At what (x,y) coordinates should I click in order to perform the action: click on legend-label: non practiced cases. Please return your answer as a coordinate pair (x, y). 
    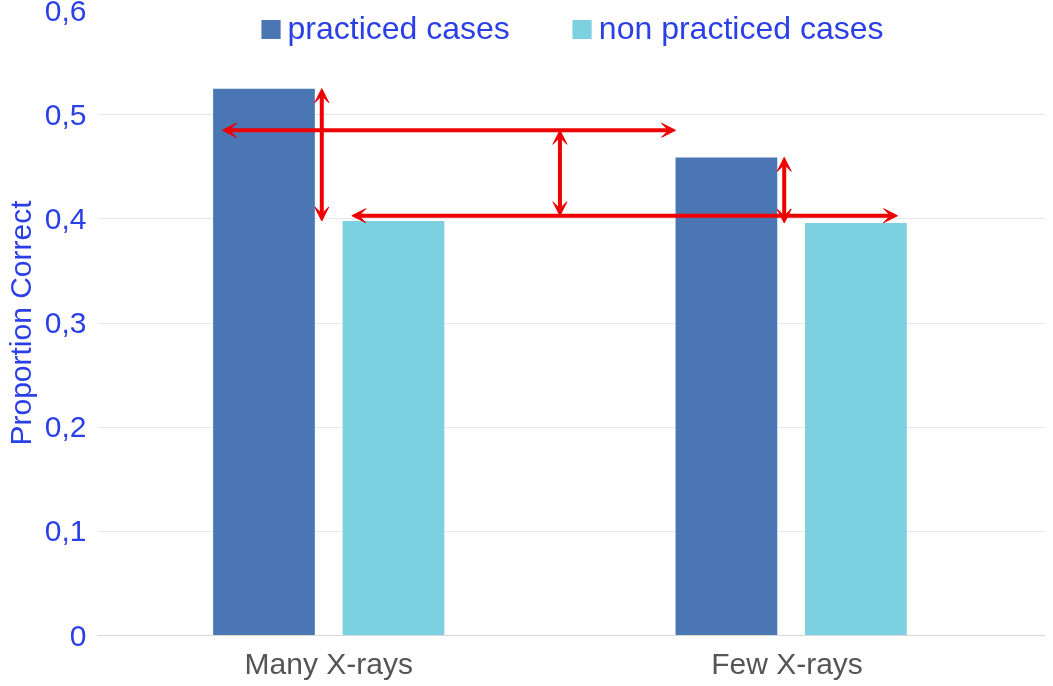
    Looking at the image, I should click on (741, 28).